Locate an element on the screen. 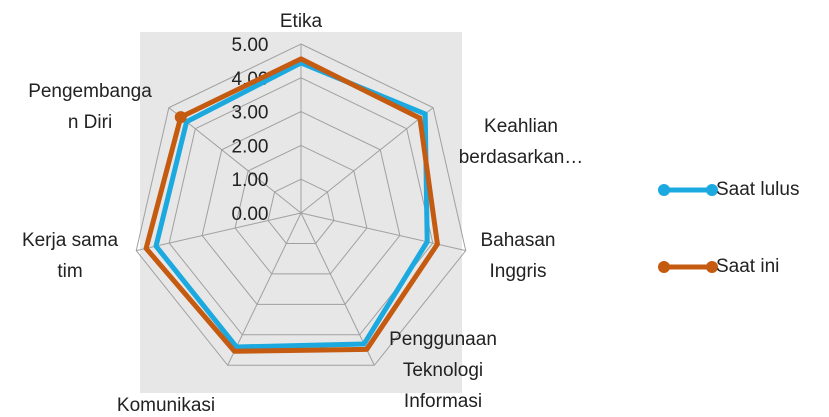  category-label: Informasi is located at coordinates (443, 401).